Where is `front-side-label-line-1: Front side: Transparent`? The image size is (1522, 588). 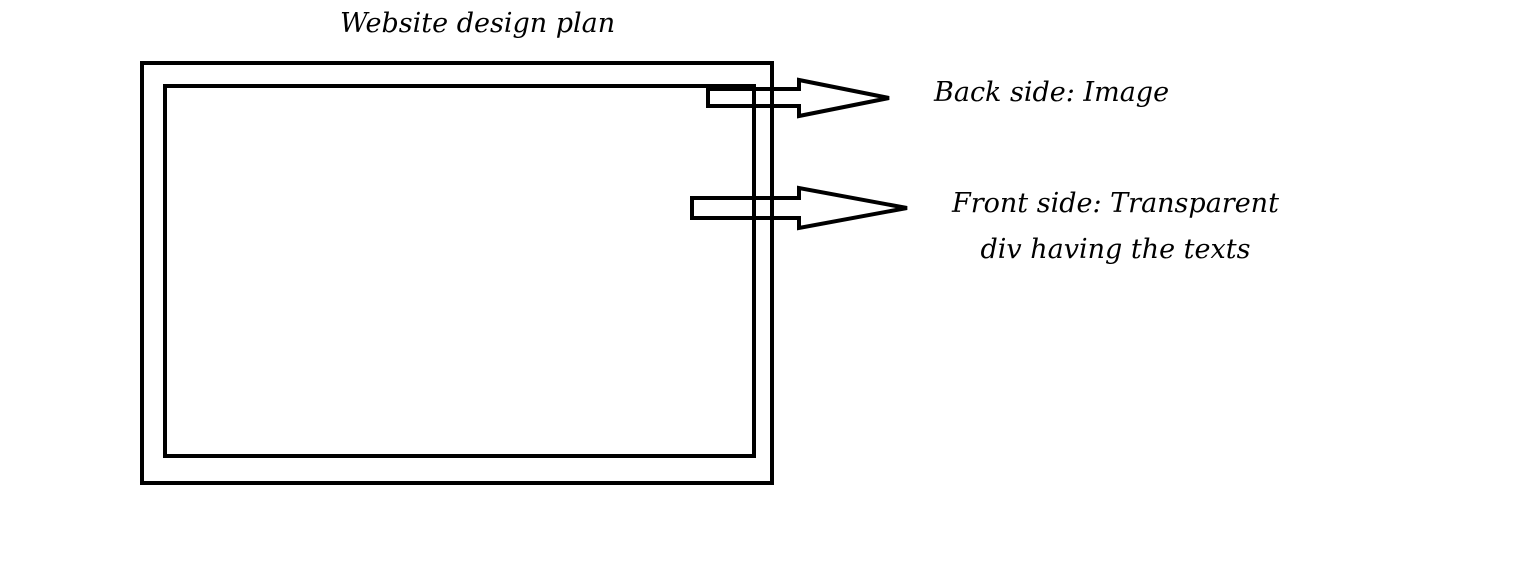
front-side-label-line-1: Front side: Transparent is located at coordinates (1115, 203).